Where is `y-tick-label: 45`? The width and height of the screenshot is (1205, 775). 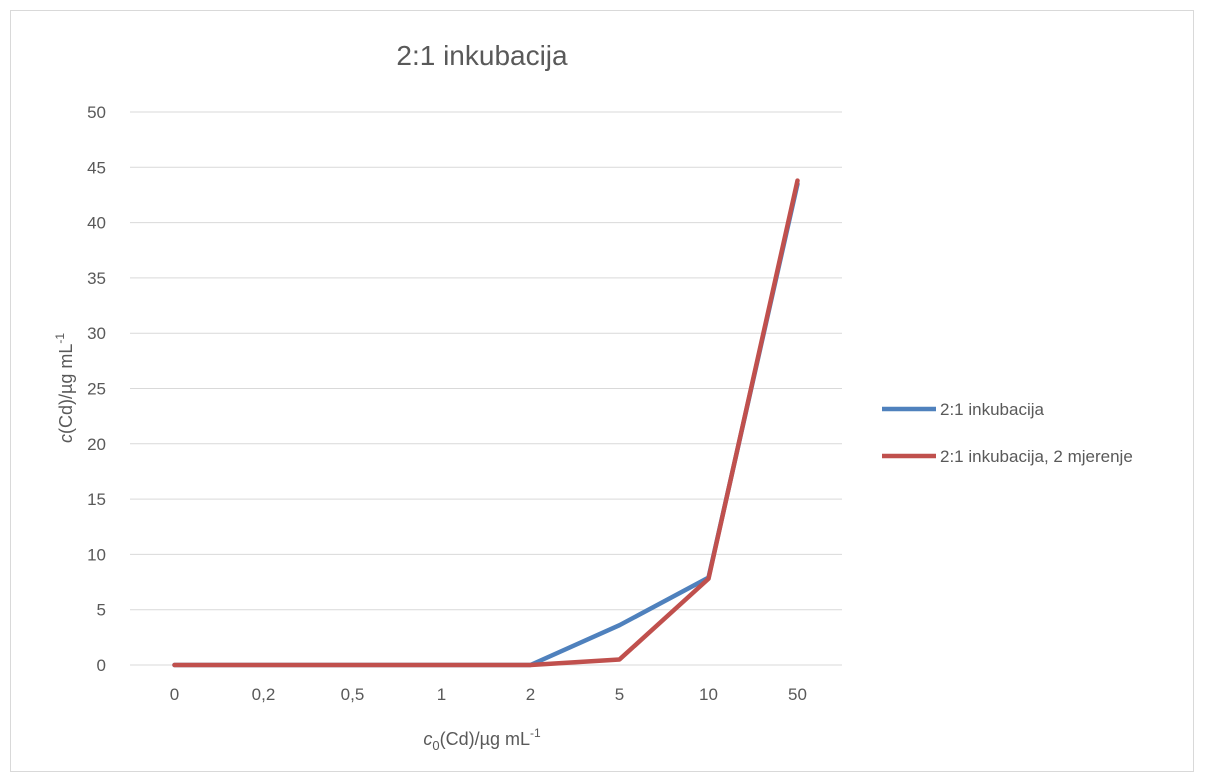
y-tick-label: 45 is located at coordinates (96, 167).